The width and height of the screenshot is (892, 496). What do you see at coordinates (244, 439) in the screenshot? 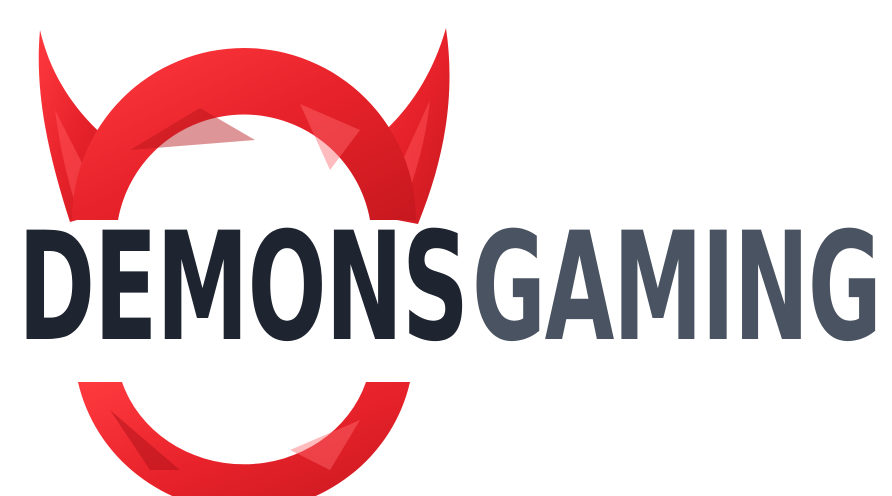
I see `ring-bottom-arc` at bounding box center [244, 439].